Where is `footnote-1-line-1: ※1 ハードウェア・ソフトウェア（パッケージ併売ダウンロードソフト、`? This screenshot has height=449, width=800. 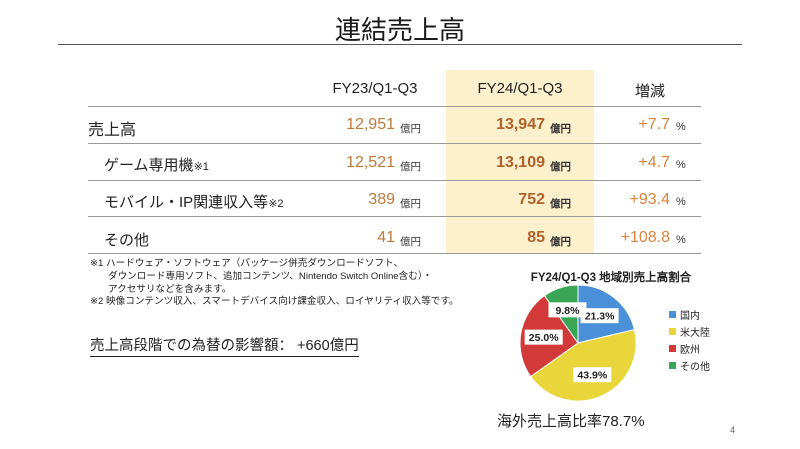 footnote-1-line-1: ※1 ハードウェア・ソフトウェア（パッケージ併売ダウンロードソフト、 is located at coordinates (247, 263).